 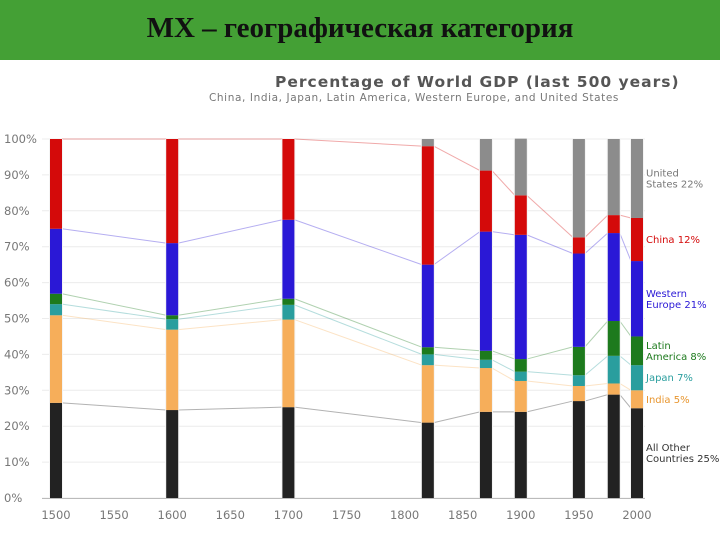 What do you see at coordinates (288, 515) in the screenshot?
I see `x-tick-label: 1700` at bounding box center [288, 515].